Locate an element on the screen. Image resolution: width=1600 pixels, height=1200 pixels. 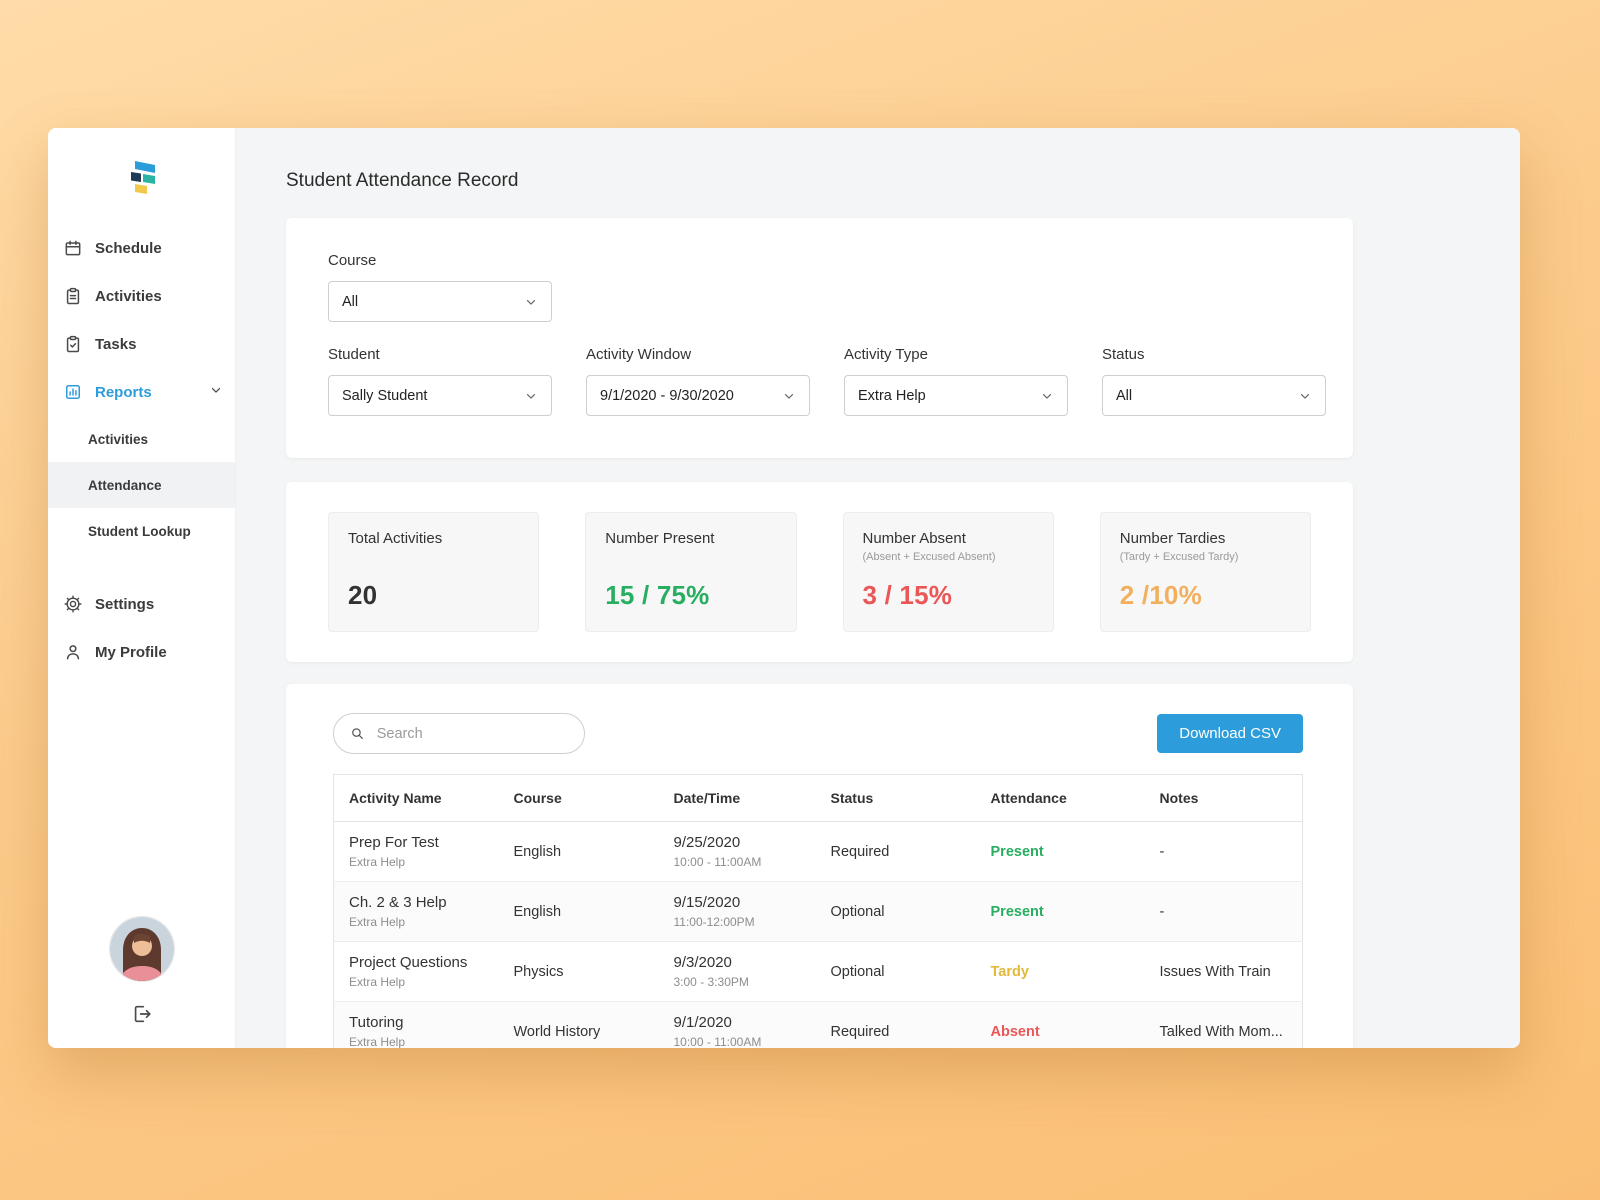
course-select: All is located at coordinates (440, 301).